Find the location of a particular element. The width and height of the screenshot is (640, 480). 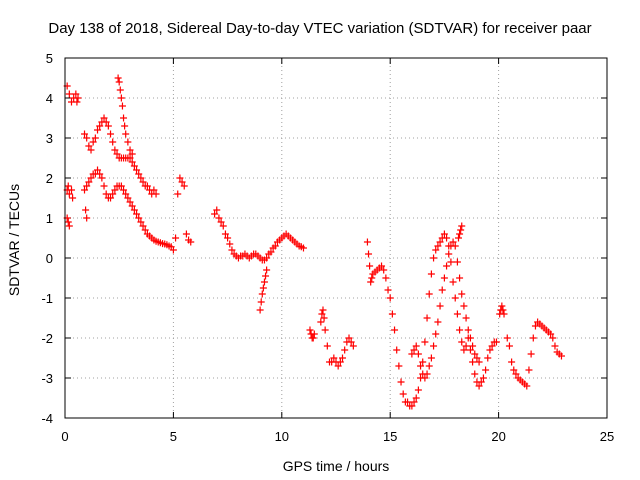

y-tick-label: 1 is located at coordinates (49, 218).